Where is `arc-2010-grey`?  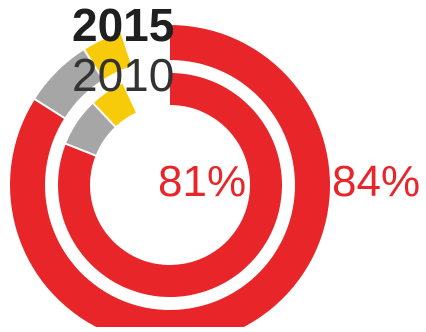 arc-2010-grey is located at coordinates (90, 129).